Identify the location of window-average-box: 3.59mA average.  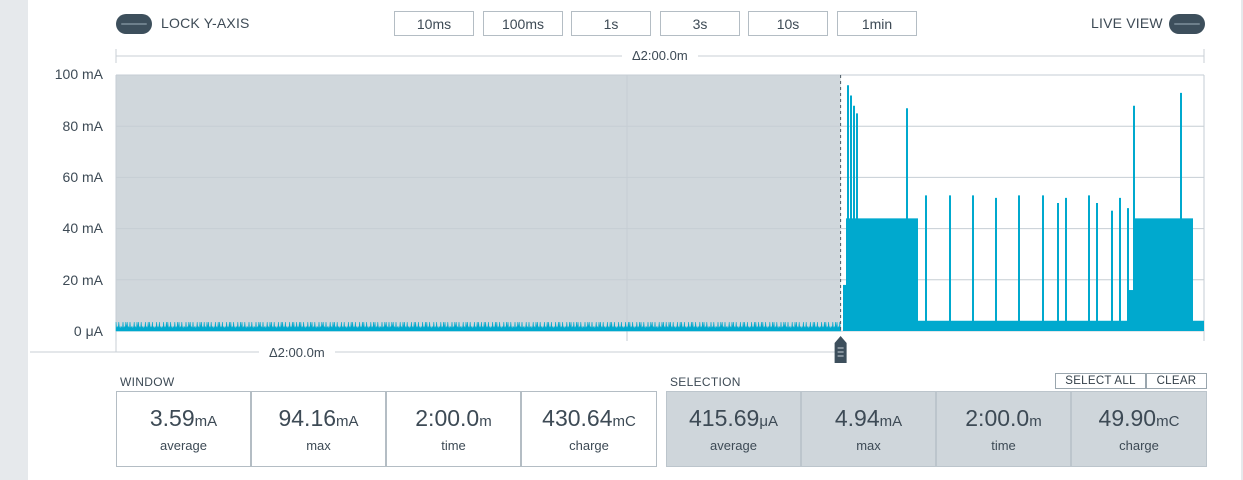
(183, 429).